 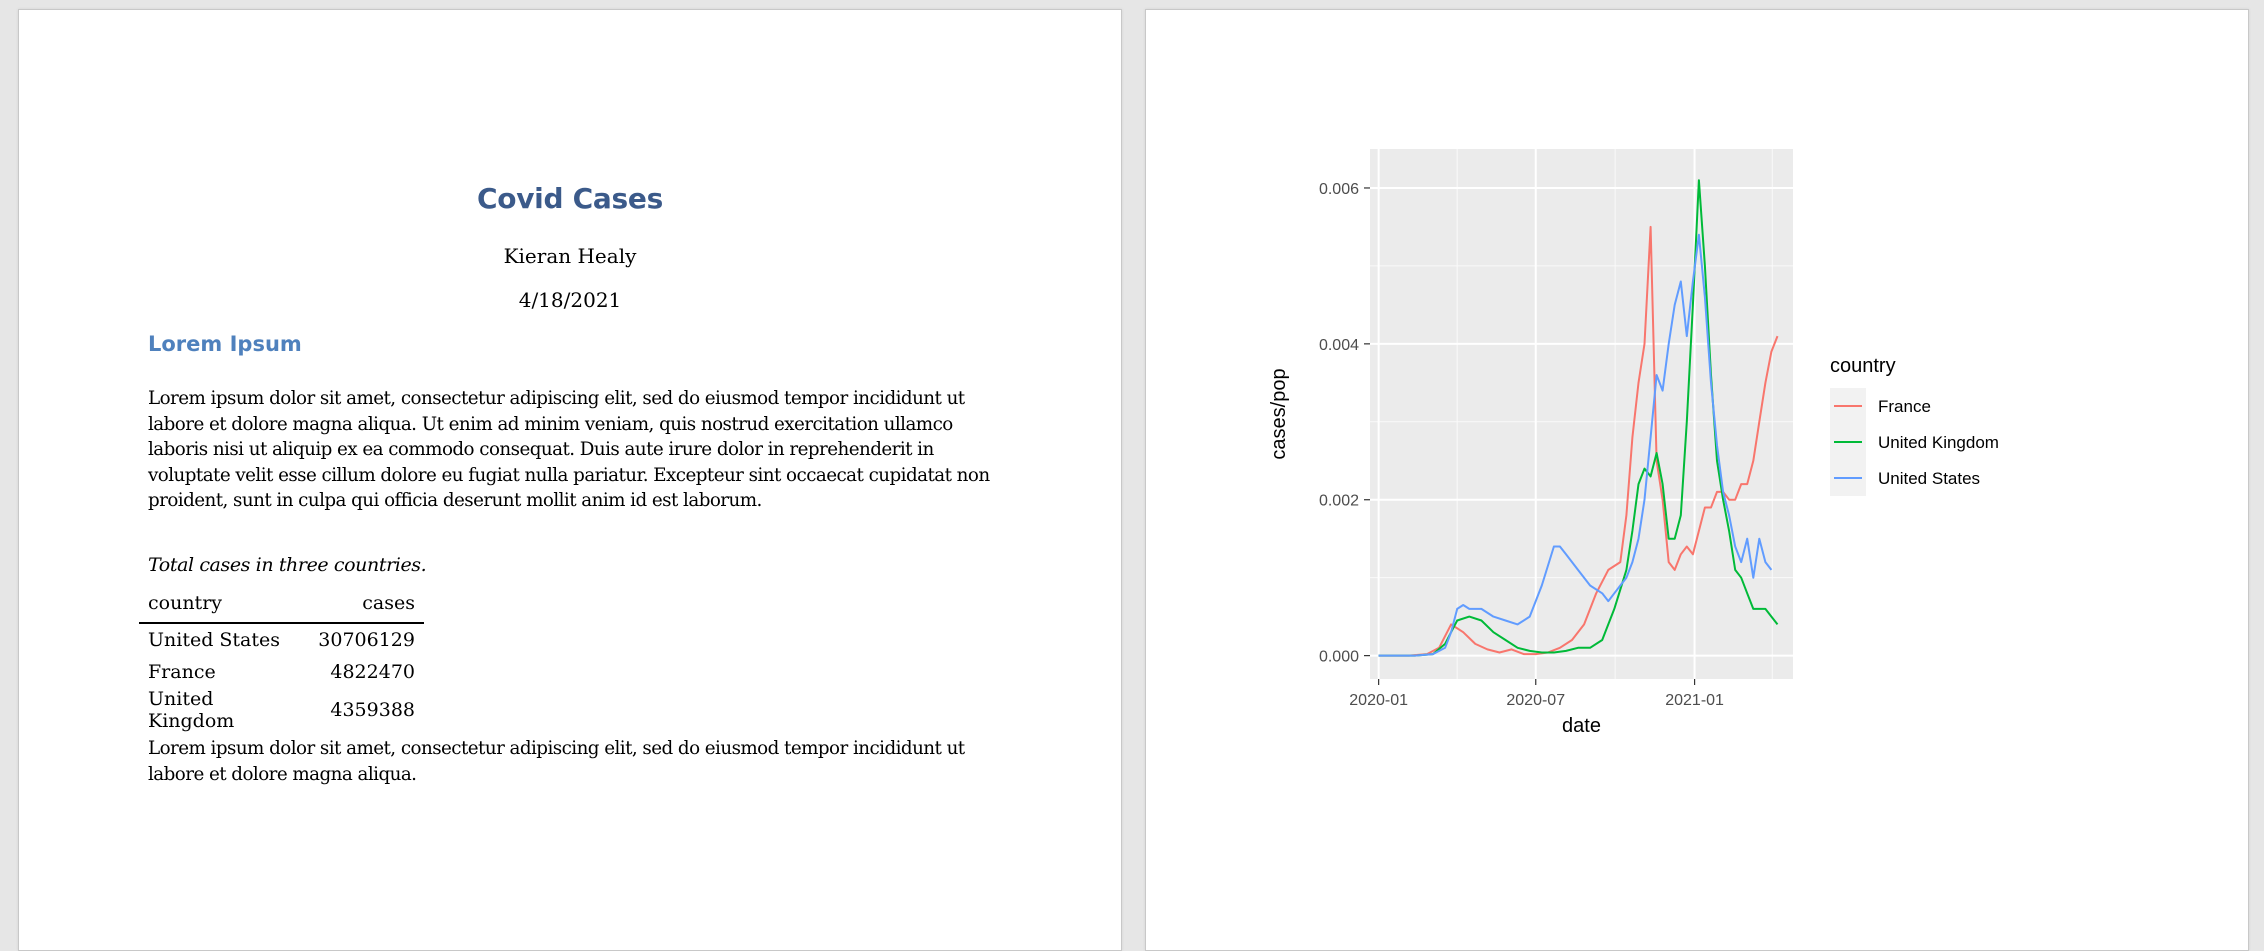 I want to click on x-tick-label: 2020-07, so click(x=1535, y=700).